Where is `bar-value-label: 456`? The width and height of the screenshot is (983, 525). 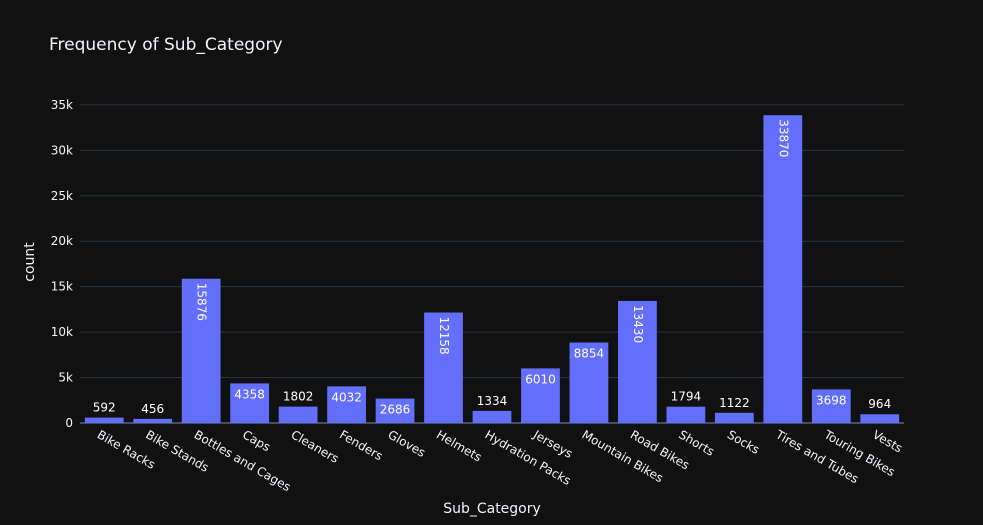
bar-value-label: 456 is located at coordinates (152, 409).